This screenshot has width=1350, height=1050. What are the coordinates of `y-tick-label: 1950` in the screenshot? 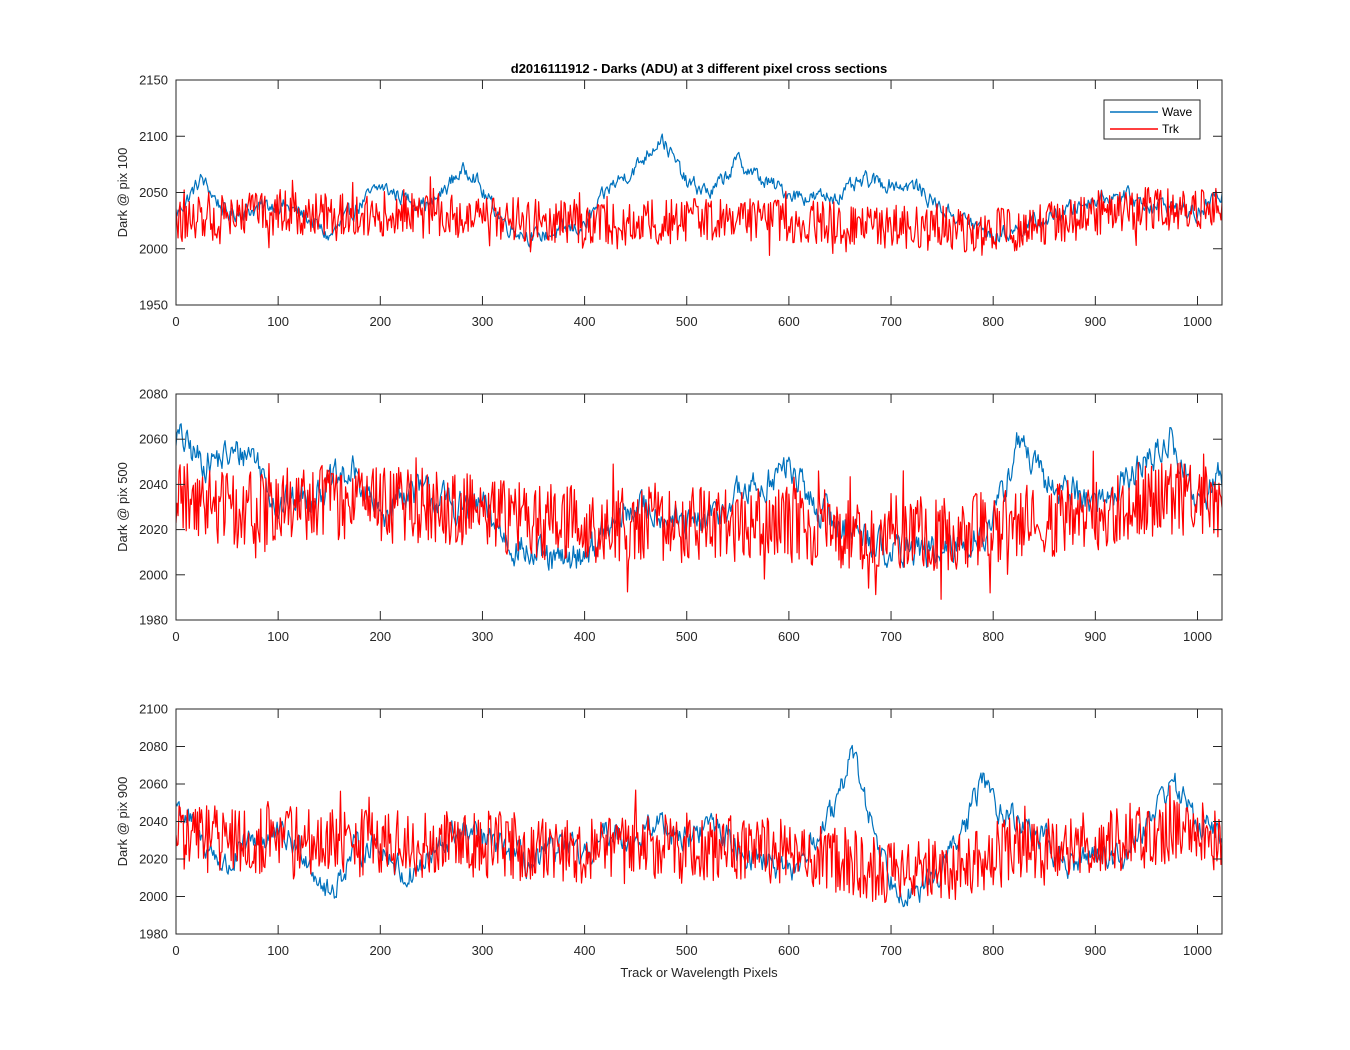 It's located at (153, 305).